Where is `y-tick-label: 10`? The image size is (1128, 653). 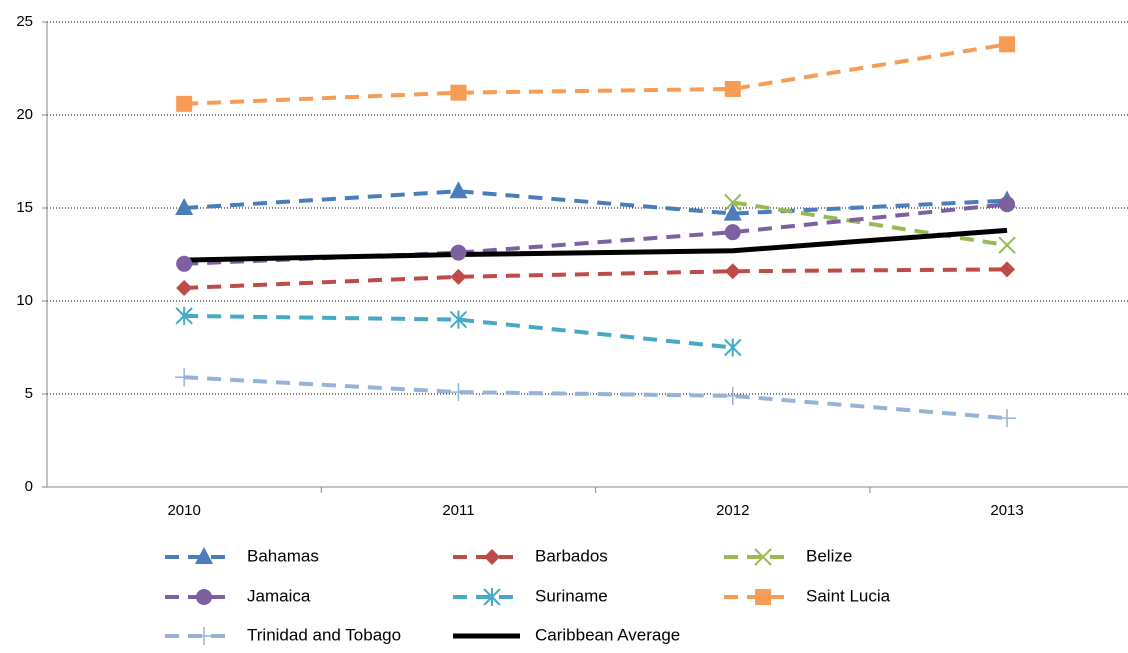
y-tick-label: 10 is located at coordinates (24, 300).